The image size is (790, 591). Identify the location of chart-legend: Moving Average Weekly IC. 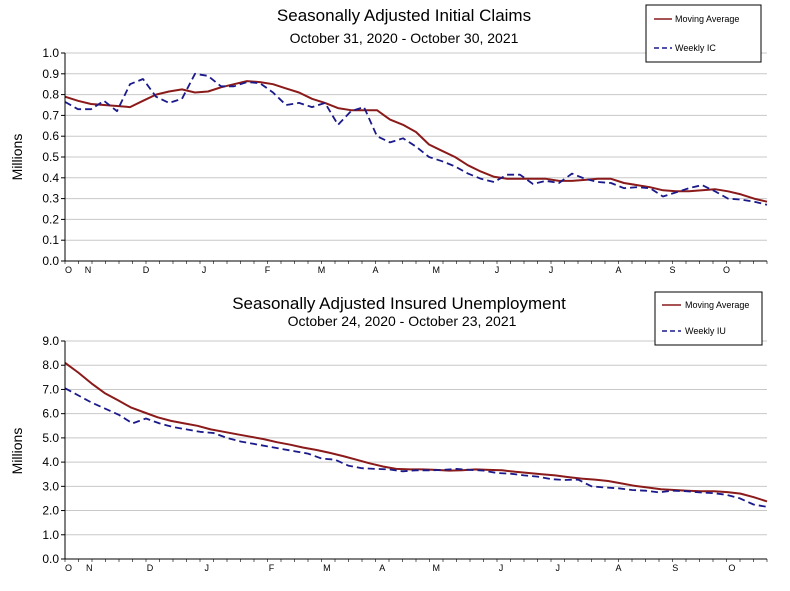
(703, 33).